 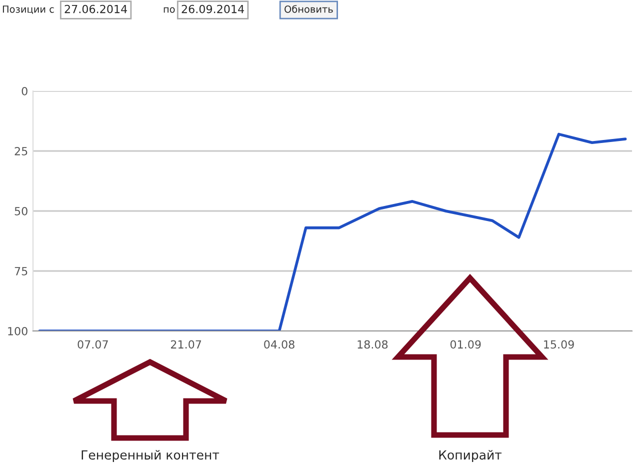 I want to click on x-tick-label: 15.09, so click(x=559, y=344).